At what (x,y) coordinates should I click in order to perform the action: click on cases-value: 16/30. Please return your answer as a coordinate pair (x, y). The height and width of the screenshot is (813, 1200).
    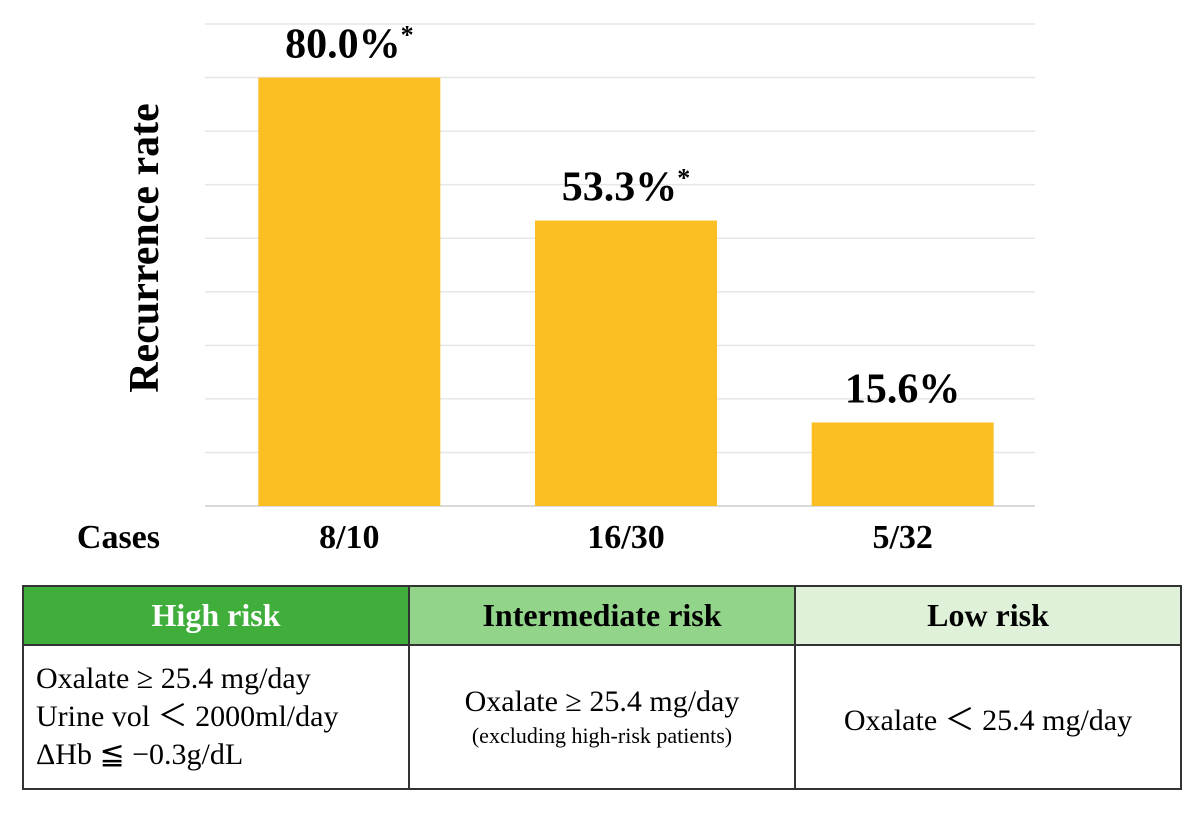
    Looking at the image, I should click on (625, 537).